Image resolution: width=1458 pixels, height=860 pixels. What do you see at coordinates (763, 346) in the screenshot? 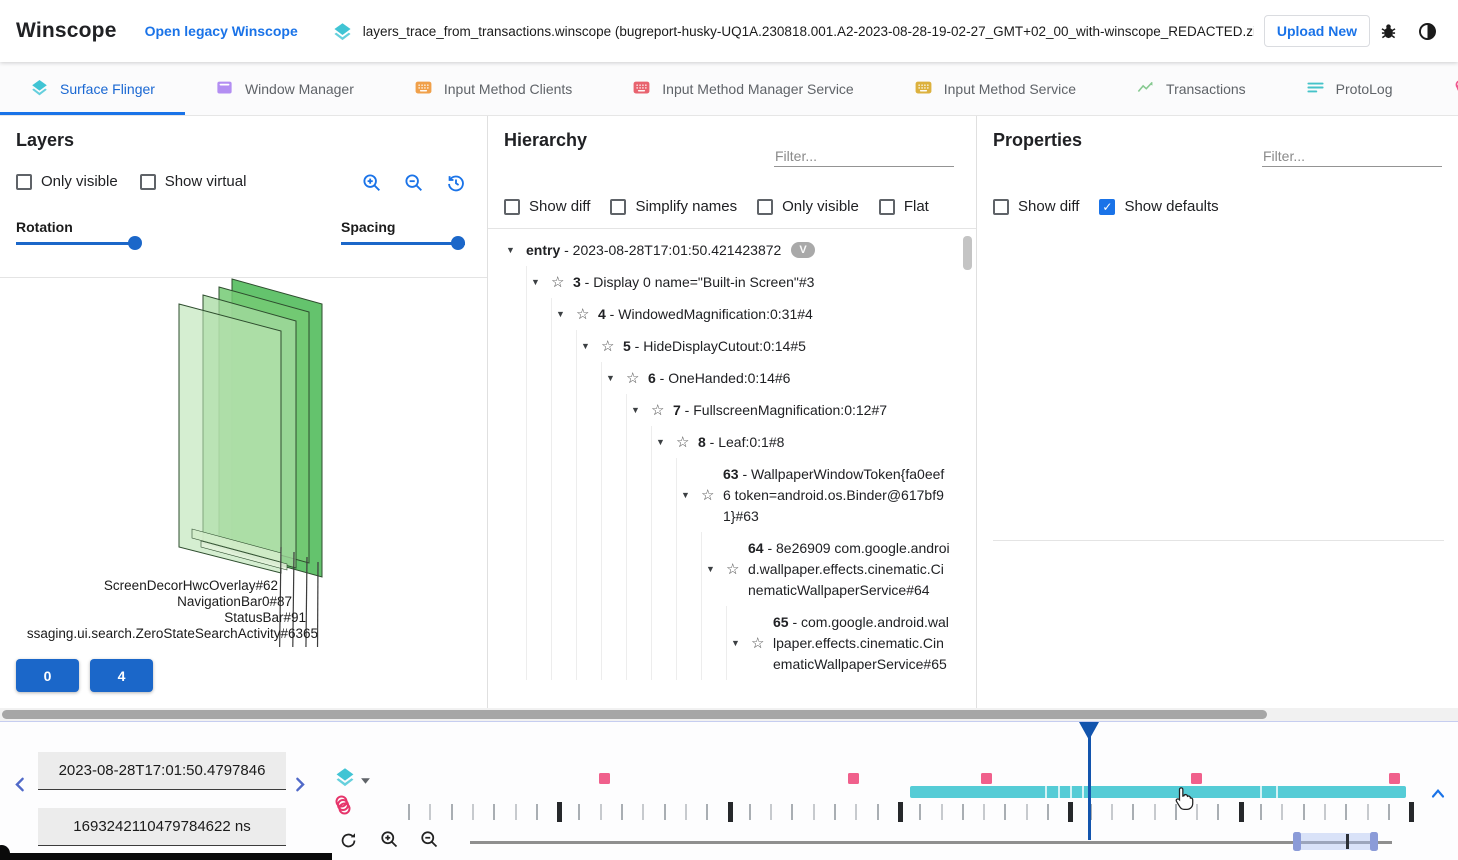
I see `tree-node: ▼ ☆ 5 - HideDisplayCutout:0:14#5` at bounding box center [763, 346].